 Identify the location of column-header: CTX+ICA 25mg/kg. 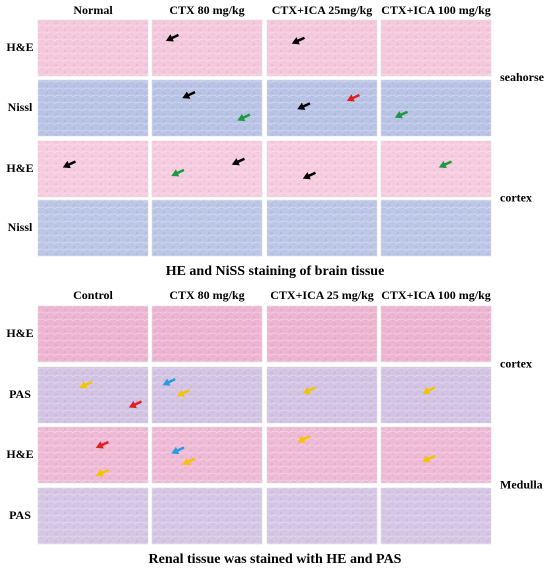
(322, 10).